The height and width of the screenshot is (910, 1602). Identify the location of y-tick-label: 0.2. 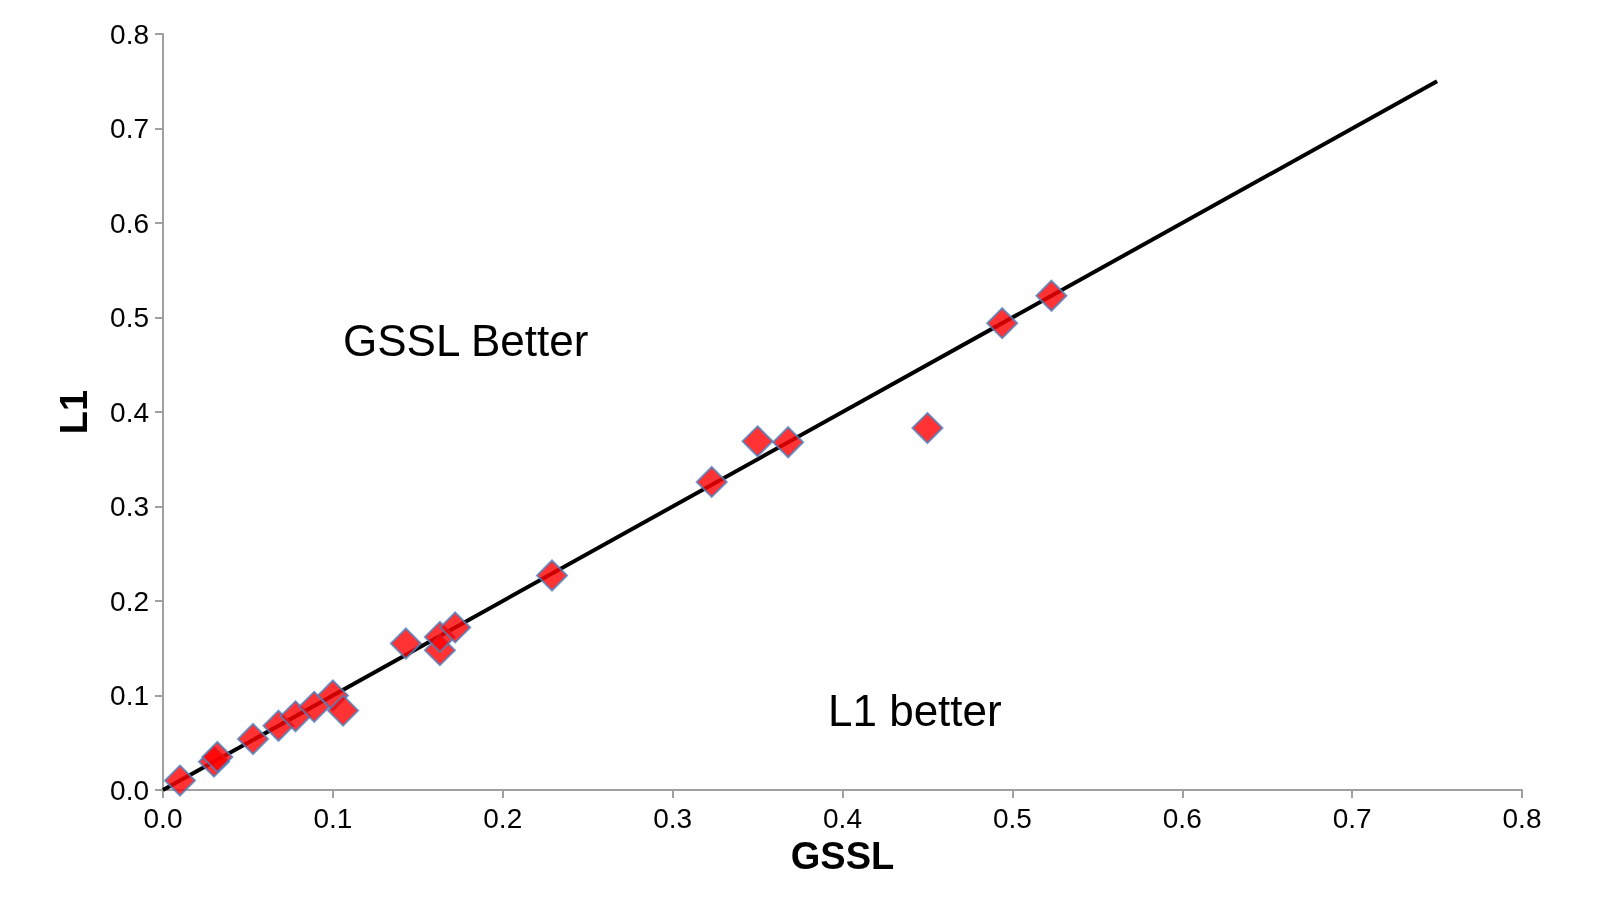
(129, 601).